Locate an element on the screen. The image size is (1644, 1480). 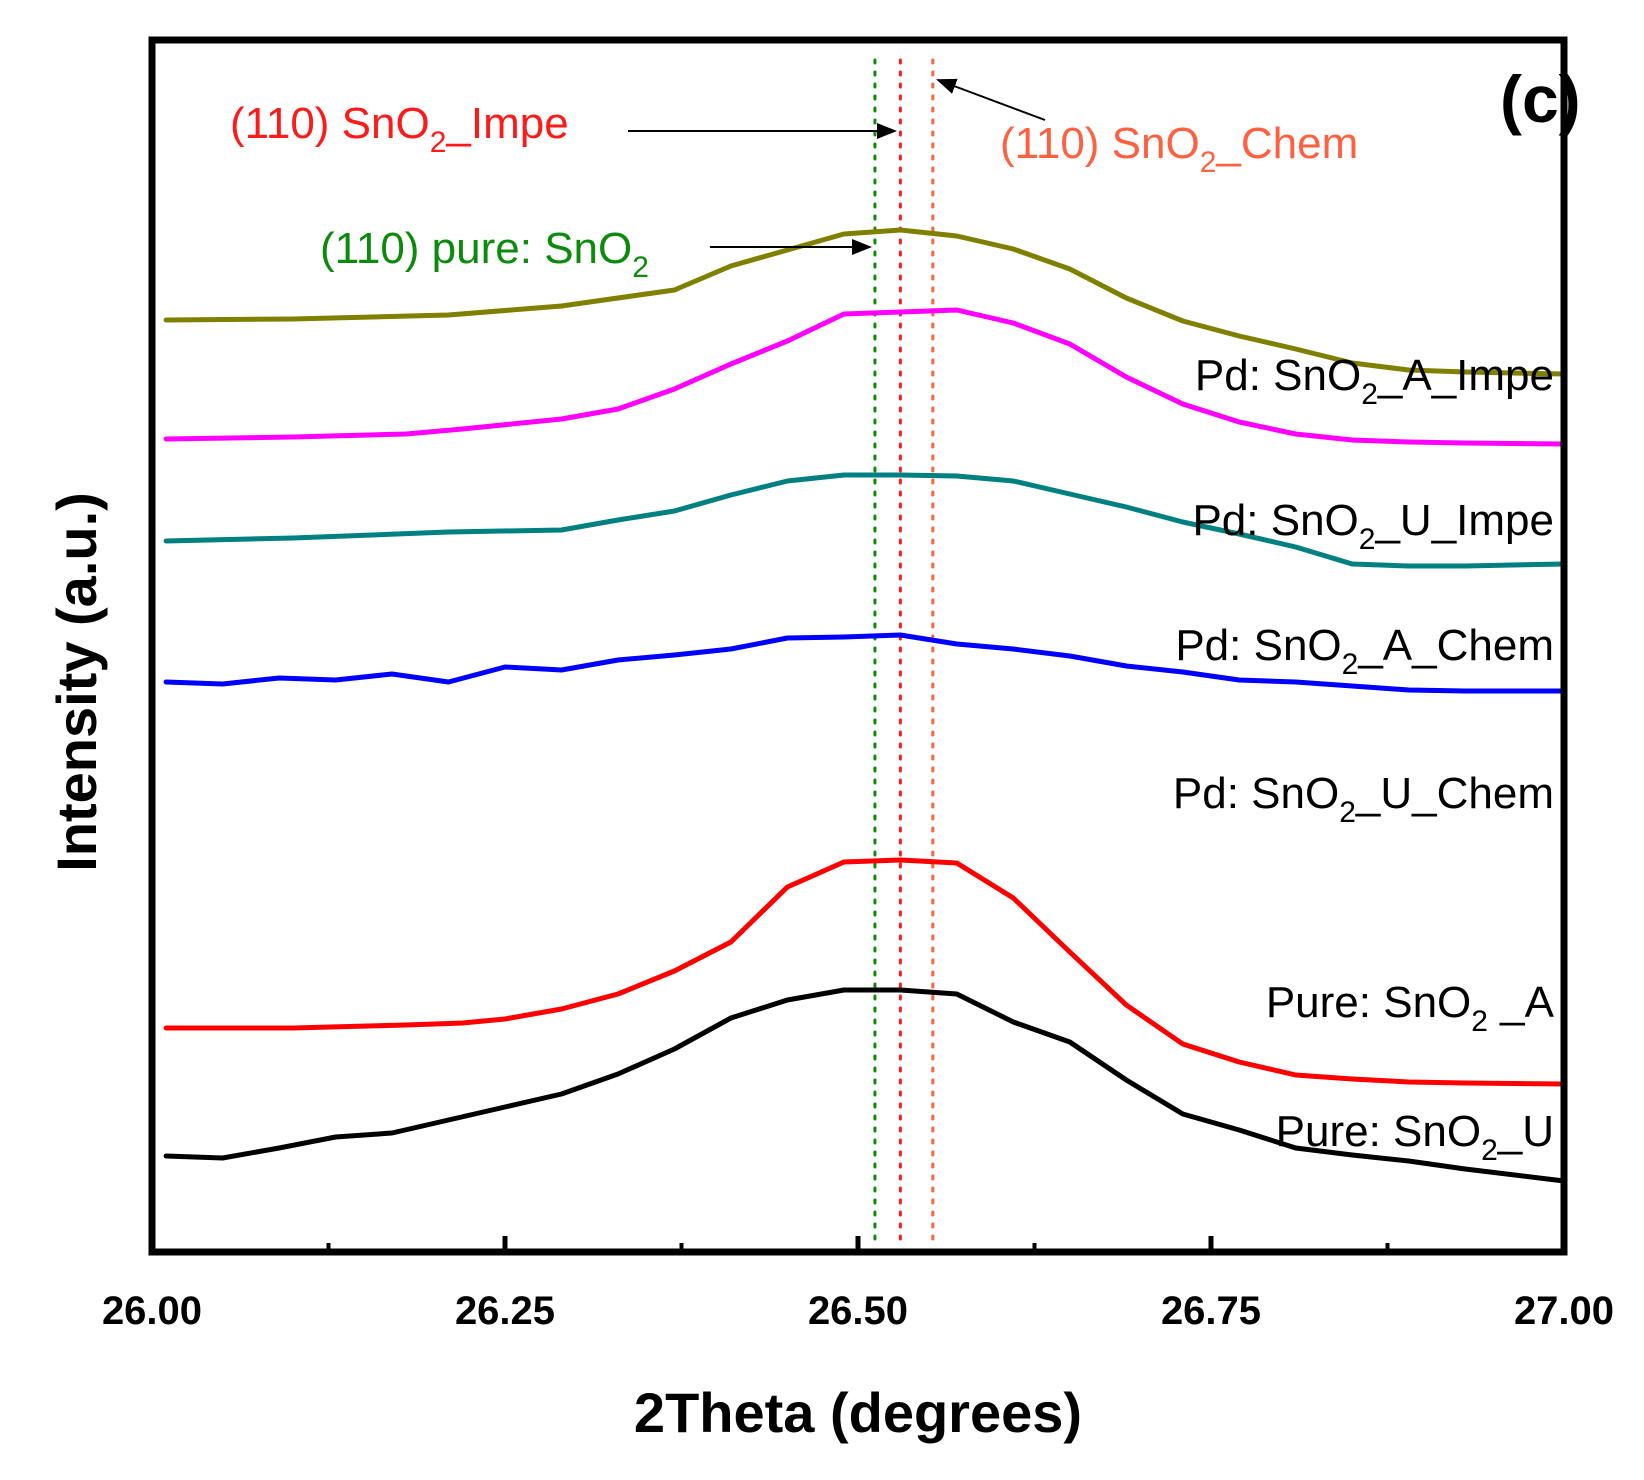
series-label-0: Pd: SnO2_A_Impe is located at coordinates (1374, 381).